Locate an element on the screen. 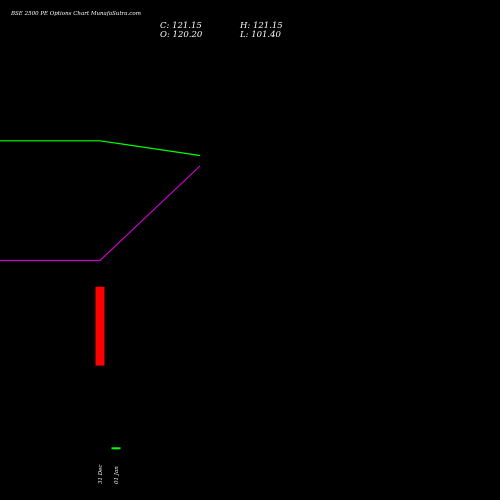 The height and width of the screenshot is (500, 500). low-value: L: 101.40 is located at coordinates (260, 35).